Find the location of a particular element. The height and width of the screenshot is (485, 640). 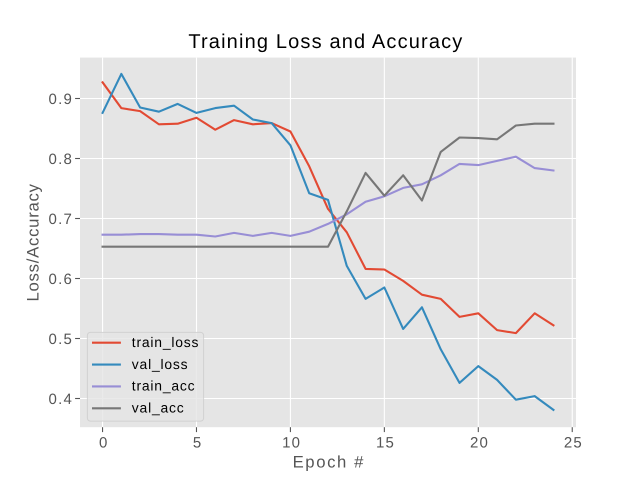

svg-text: 5 is located at coordinates (198, 443).